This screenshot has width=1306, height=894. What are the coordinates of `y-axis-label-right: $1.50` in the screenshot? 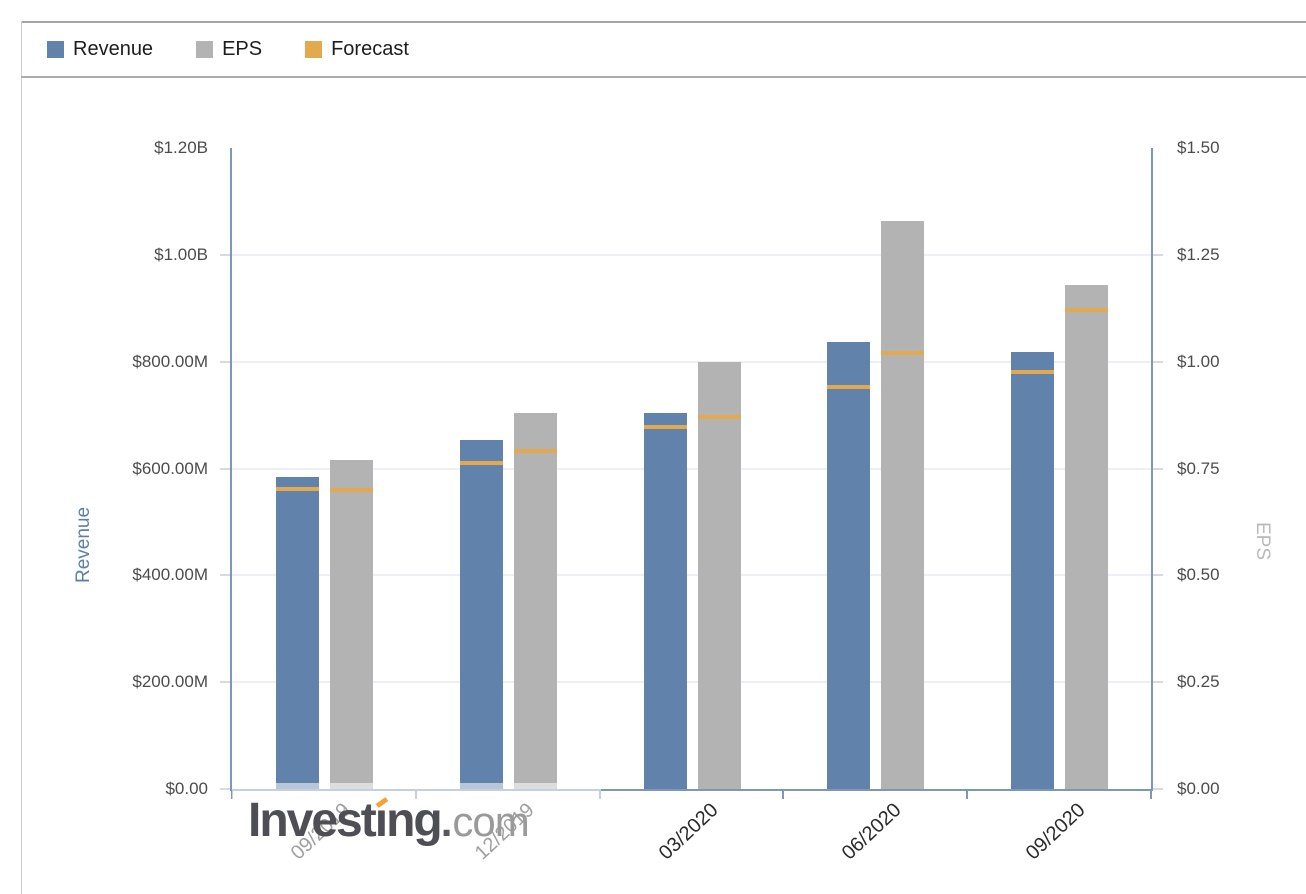 It's located at (1198, 147).